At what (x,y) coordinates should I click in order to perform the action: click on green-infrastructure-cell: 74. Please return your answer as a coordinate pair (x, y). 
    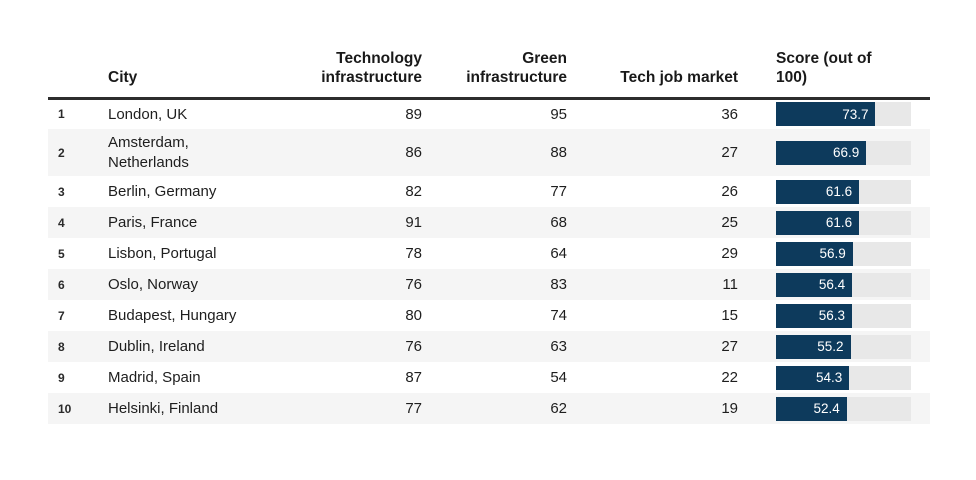
    Looking at the image, I should click on (558, 315).